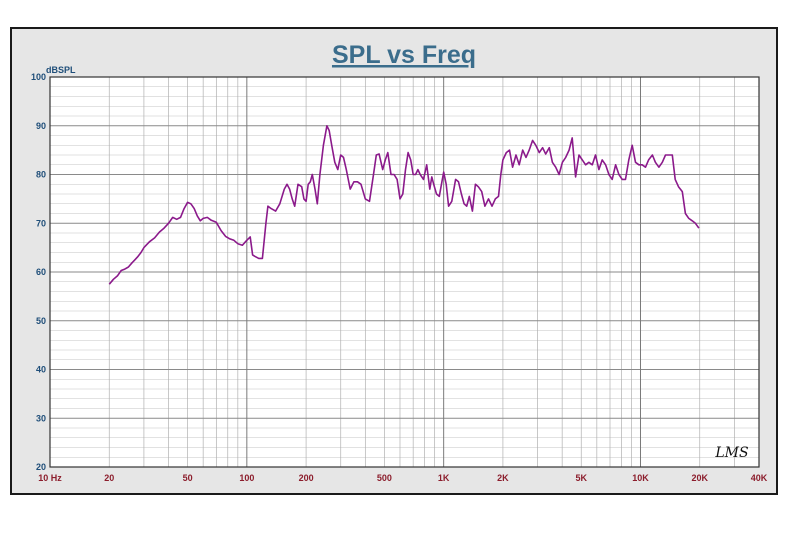 The height and width of the screenshot is (547, 790). I want to click on x-tick-label: 20K, so click(699, 478).